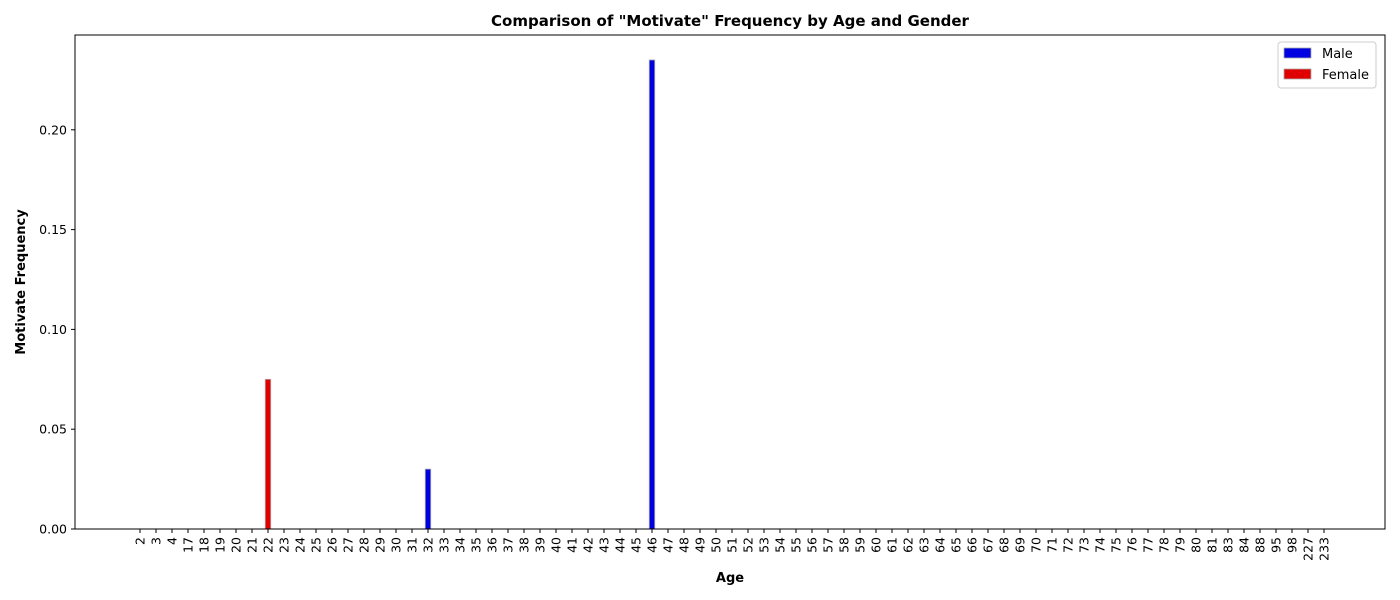 This screenshot has height=600, width=1400. I want to click on x-tick-label: 66, so click(972, 545).